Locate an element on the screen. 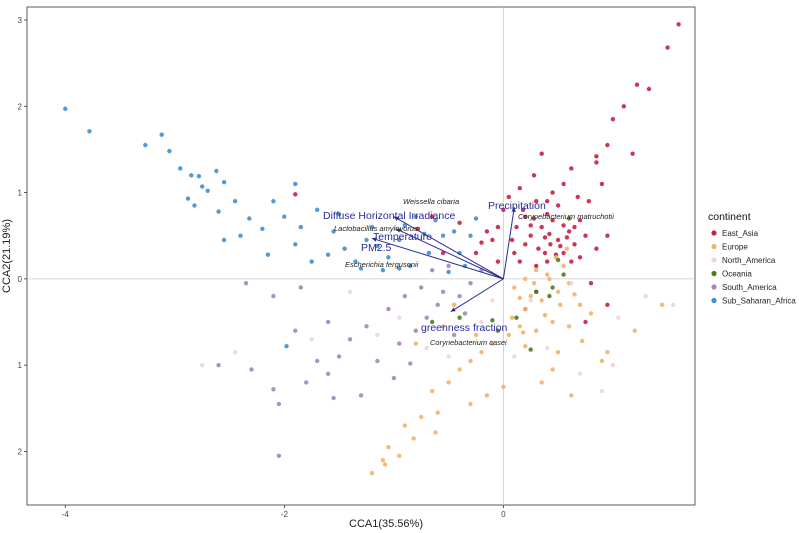 The height and width of the screenshot is (533, 799). species-label-weissella-cibaria: Weissella cibaria is located at coordinates (431, 201).